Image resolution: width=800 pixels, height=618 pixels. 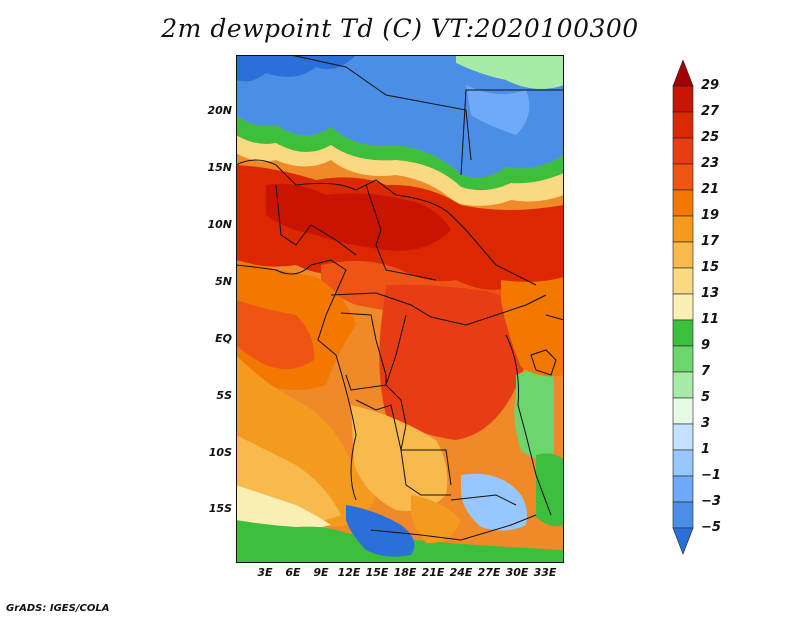 What do you see at coordinates (377, 572) in the screenshot?
I see `lon-label-15e: 15E` at bounding box center [377, 572].